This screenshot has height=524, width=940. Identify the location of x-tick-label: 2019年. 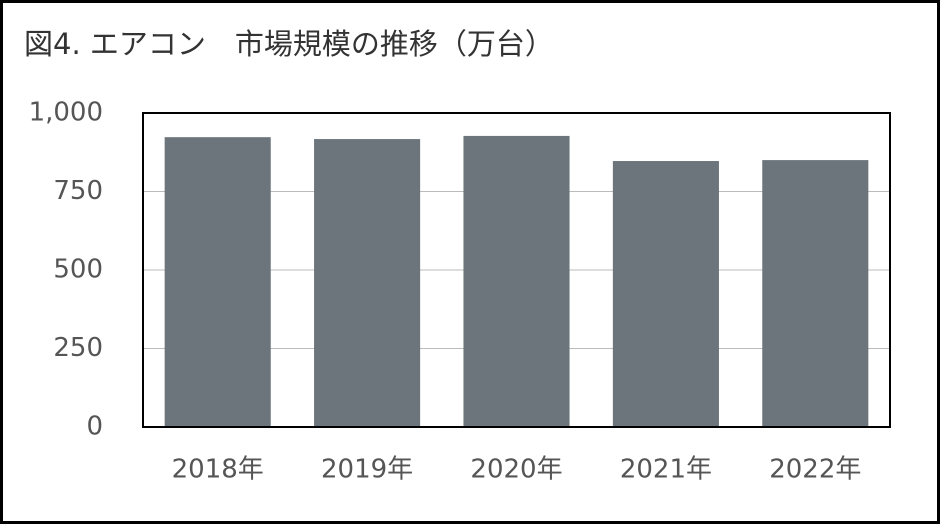
(367, 470).